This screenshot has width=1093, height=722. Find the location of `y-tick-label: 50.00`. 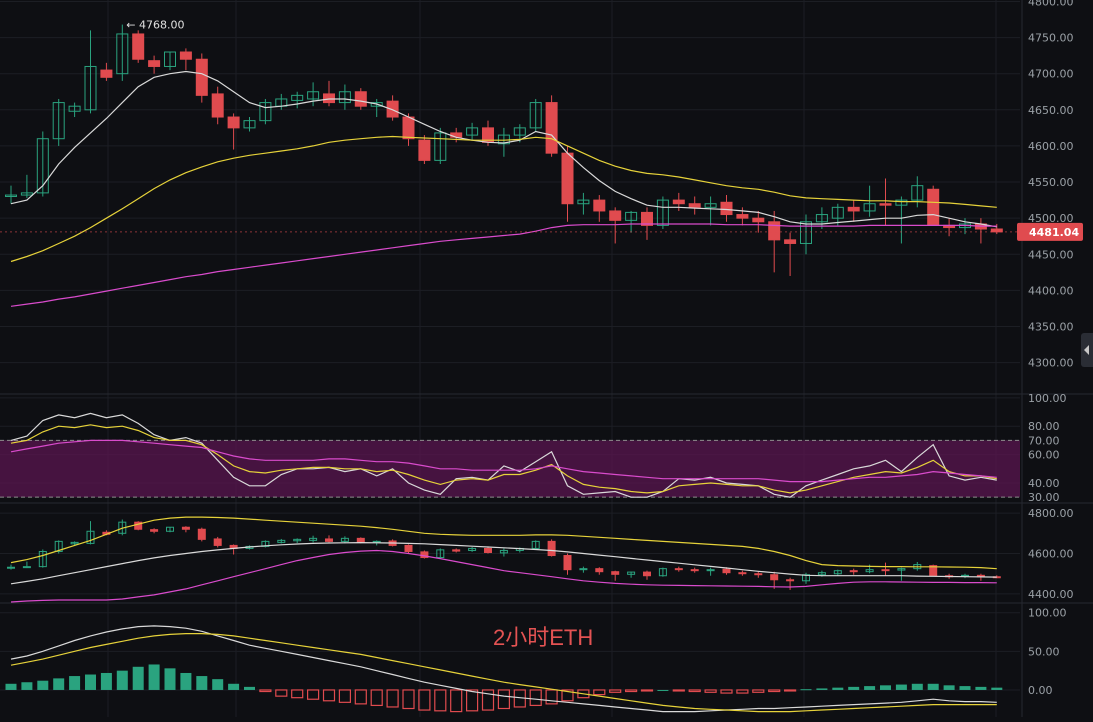

y-tick-label: 50.00 is located at coordinates (1044, 651).